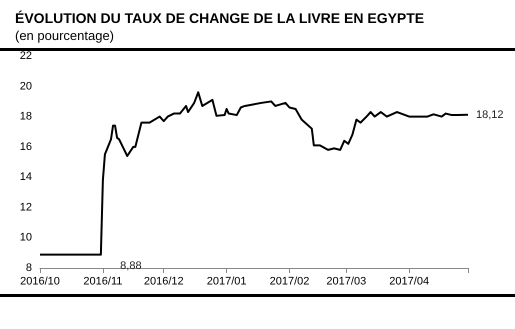  What do you see at coordinates (102, 282) in the screenshot?
I see `x-tick-label: 2016/11` at bounding box center [102, 282].